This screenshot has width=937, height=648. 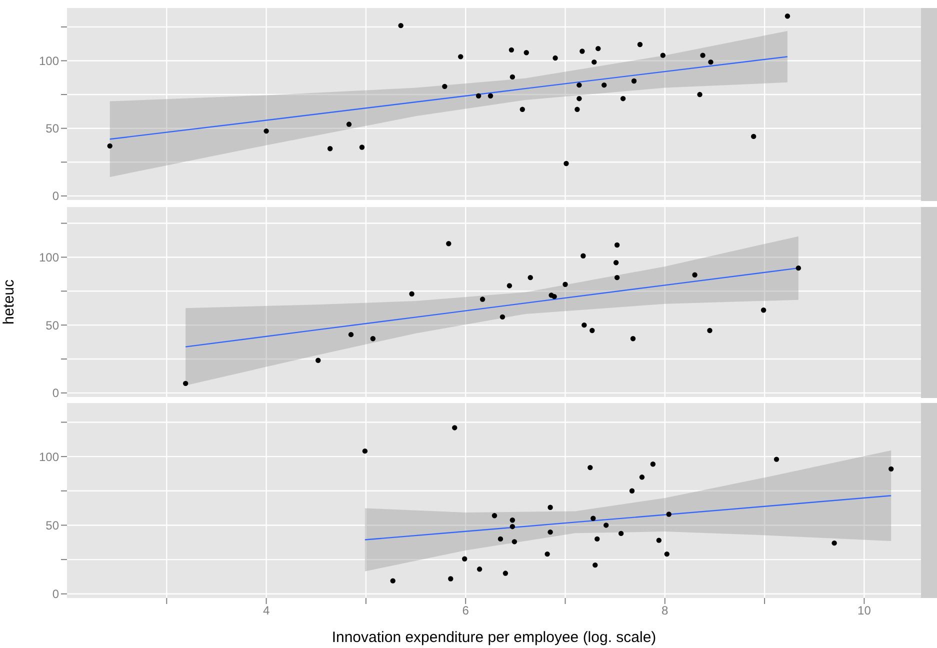 What do you see at coordinates (466, 611) in the screenshot?
I see `x-tick-label: 6` at bounding box center [466, 611].